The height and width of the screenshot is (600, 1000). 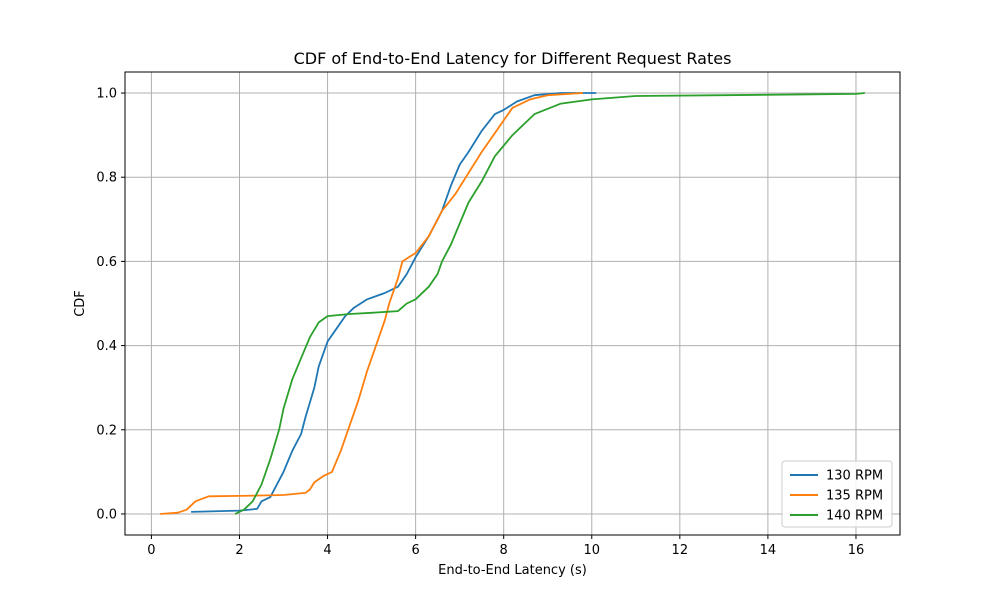 I want to click on y-tick-label: 1.0, so click(x=106, y=94).